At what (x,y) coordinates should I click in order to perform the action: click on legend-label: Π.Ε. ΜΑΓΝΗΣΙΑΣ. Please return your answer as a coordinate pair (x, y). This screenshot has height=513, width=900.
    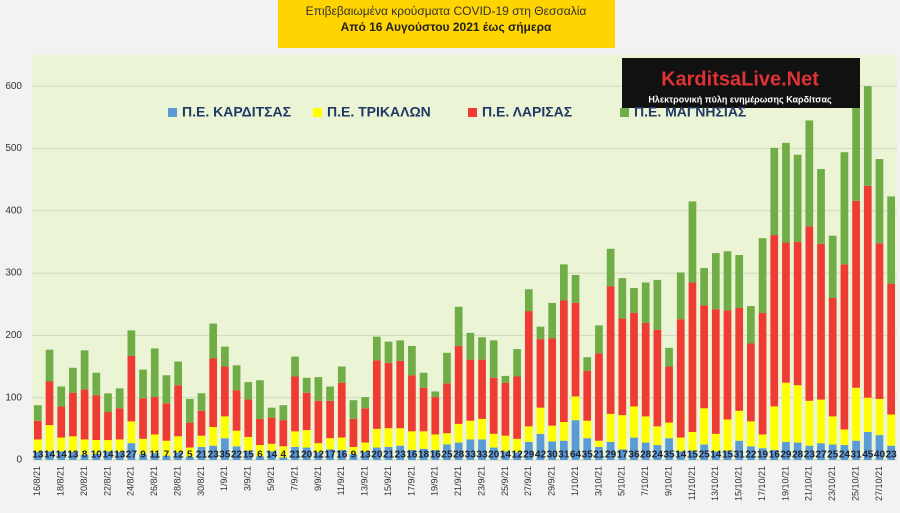
    Looking at the image, I should click on (690, 112).